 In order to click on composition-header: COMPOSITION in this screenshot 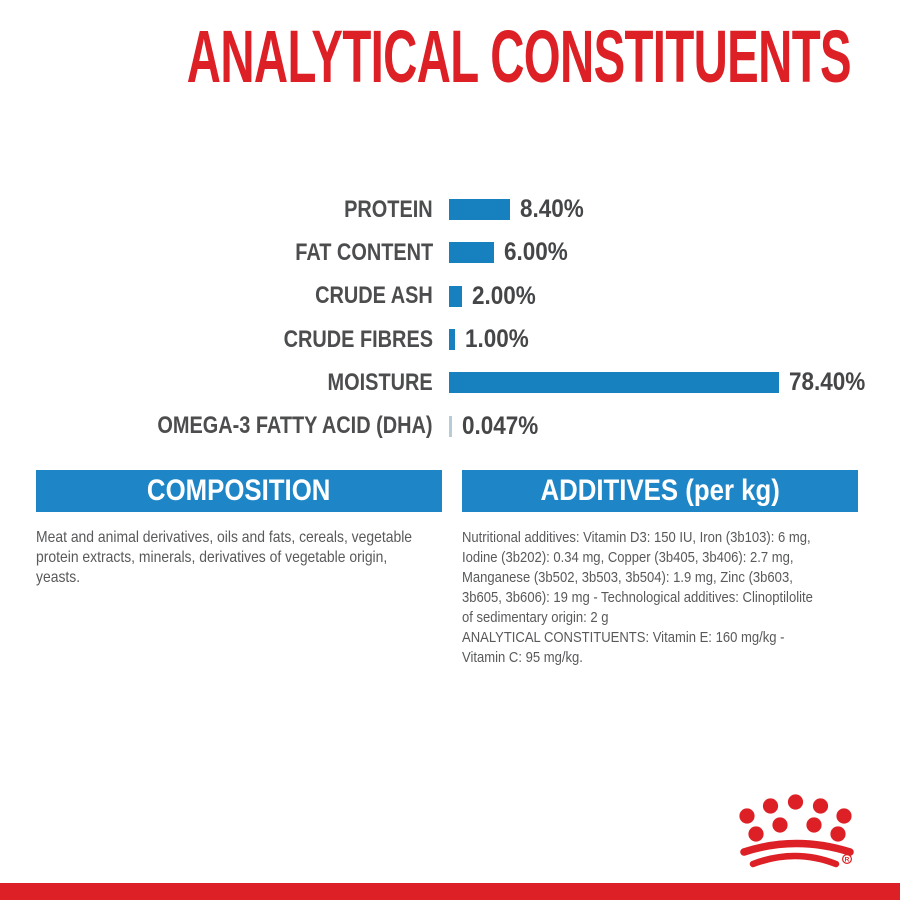, I will do `click(239, 491)`.